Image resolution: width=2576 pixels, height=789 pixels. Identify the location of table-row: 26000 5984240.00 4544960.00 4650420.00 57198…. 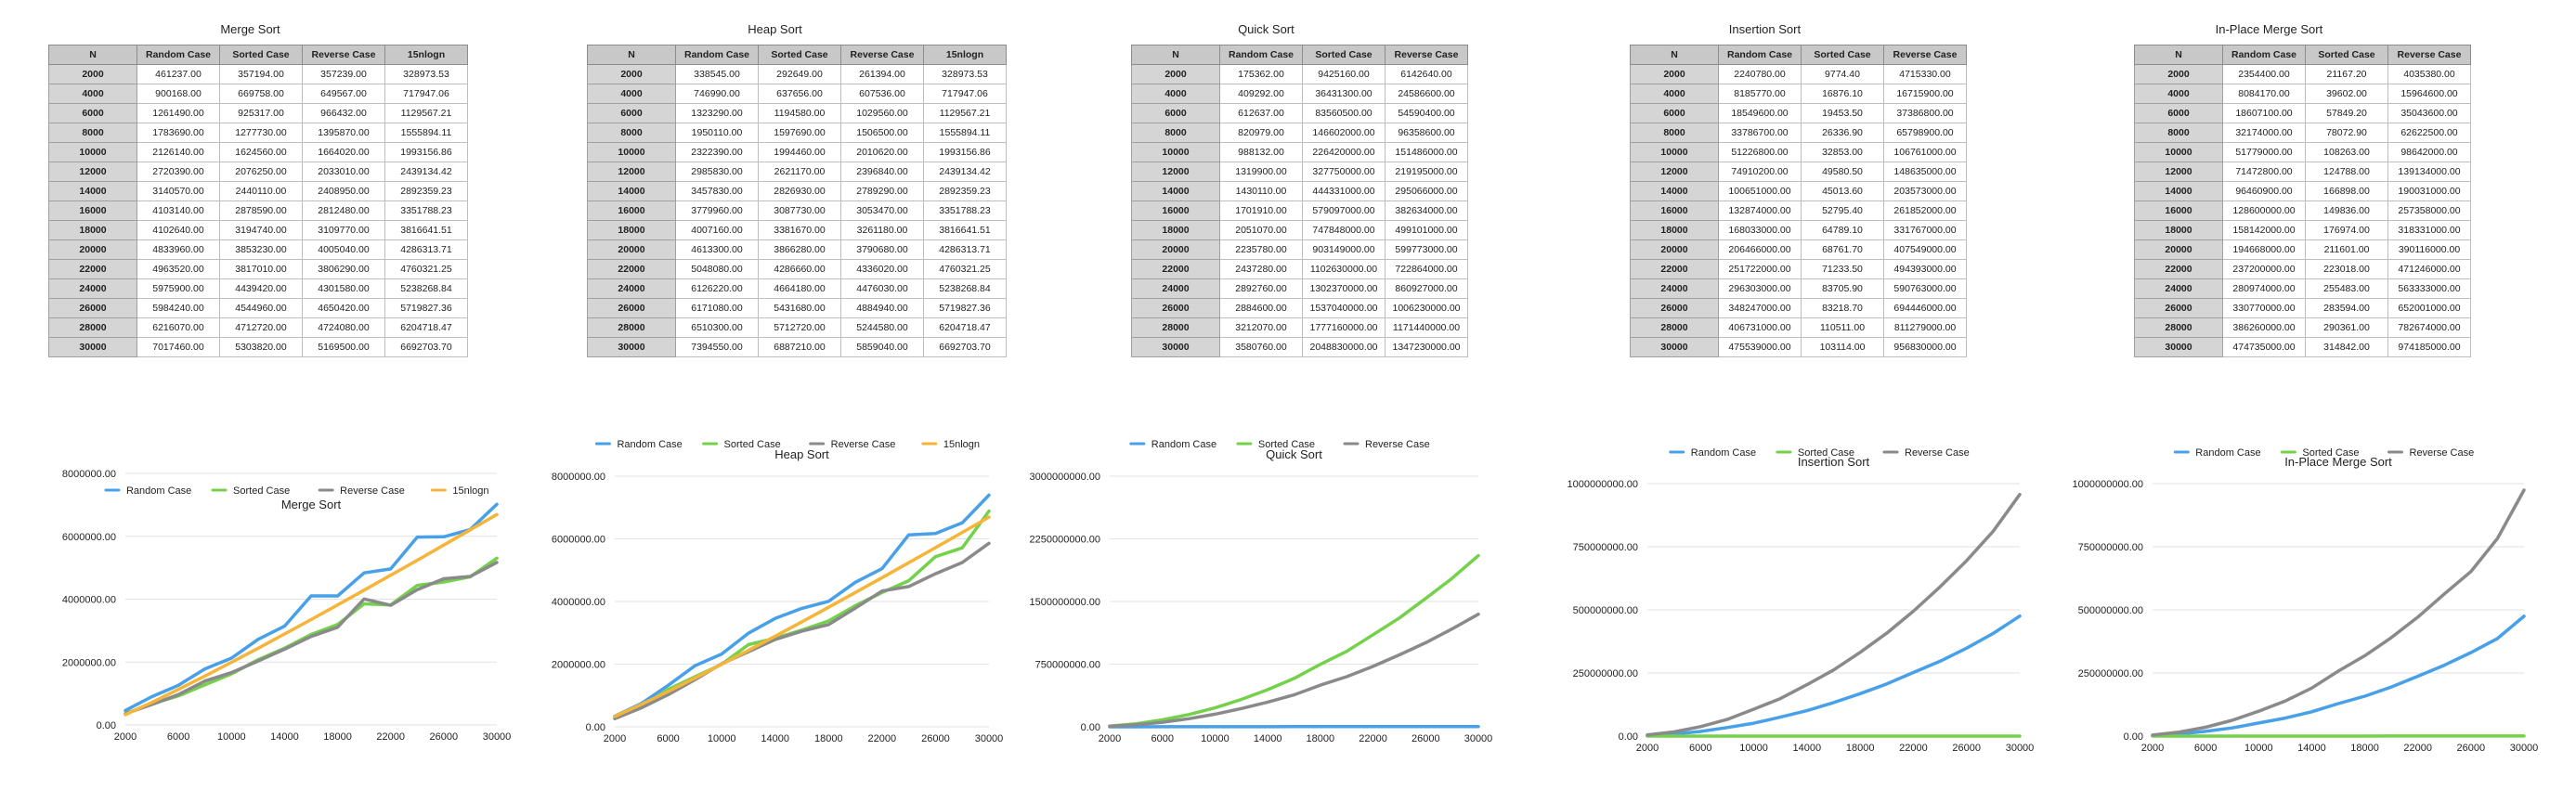
(258, 308).